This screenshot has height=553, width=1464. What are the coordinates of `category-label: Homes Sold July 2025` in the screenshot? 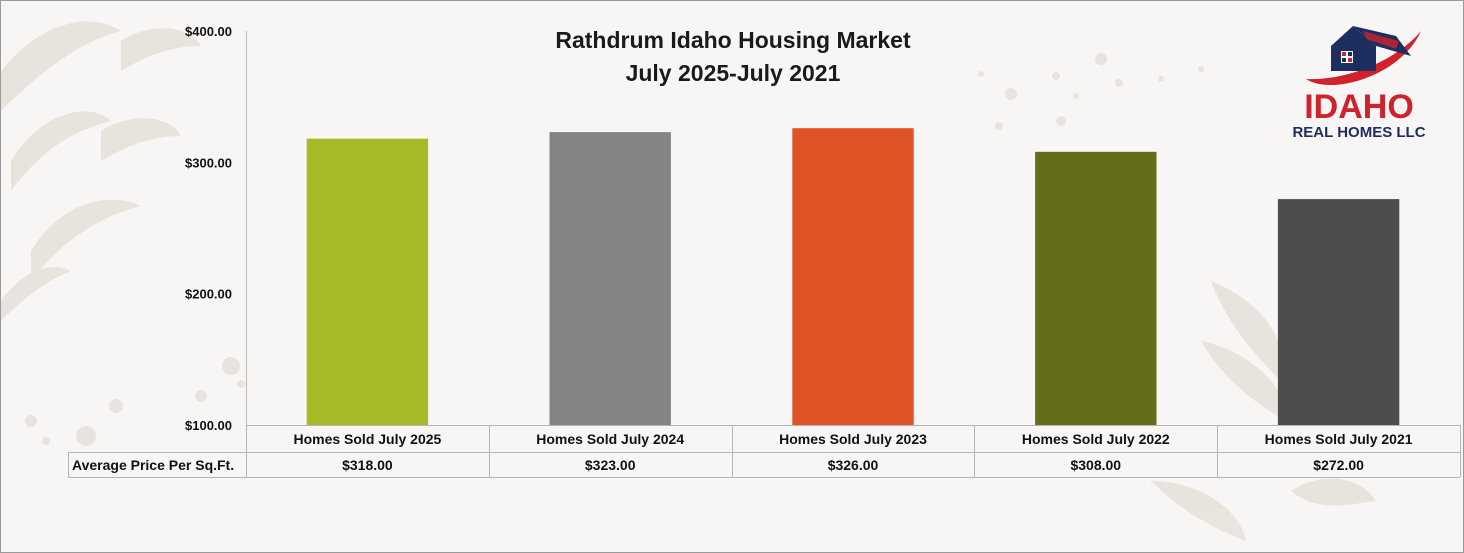 It's located at (367, 439).